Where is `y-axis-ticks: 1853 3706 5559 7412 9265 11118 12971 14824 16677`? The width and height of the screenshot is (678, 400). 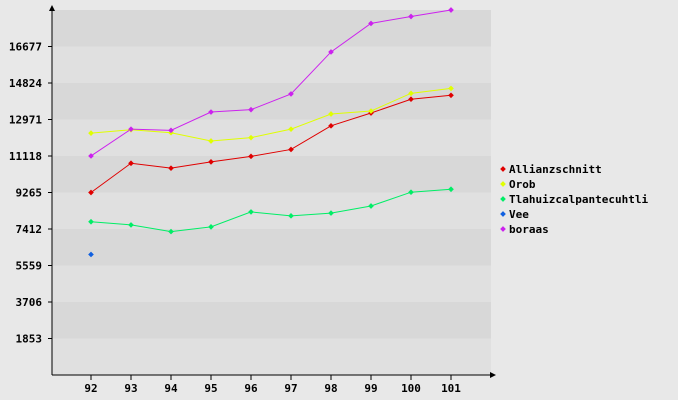 y-axis-ticks: 1853 3706 5559 7412 9265 11118 12971 14824 16677 is located at coordinates (30, 193).